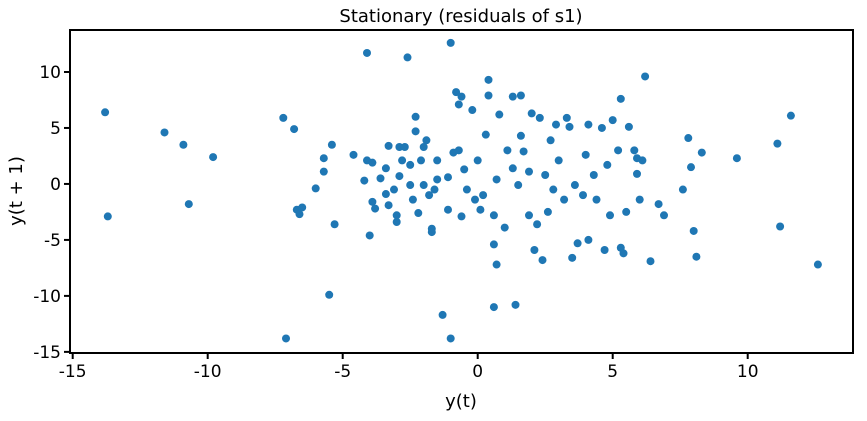 The height and width of the screenshot is (421, 867). What do you see at coordinates (16, 191) in the screenshot?
I see `y-axis-label: y(t + 1)` at bounding box center [16, 191].